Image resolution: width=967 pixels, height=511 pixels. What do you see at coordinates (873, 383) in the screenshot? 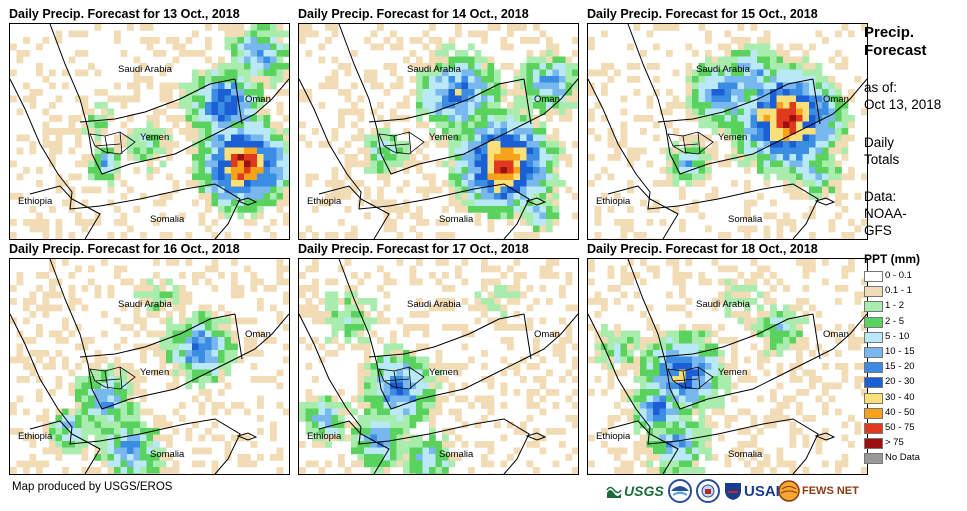
I see `legend-swatch` at bounding box center [873, 383].